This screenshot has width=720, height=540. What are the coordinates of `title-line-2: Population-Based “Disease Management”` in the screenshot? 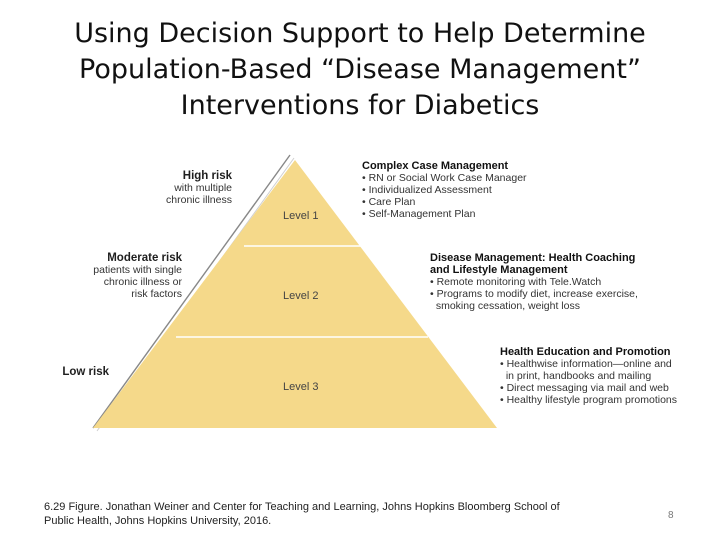 It's located at (360, 69).